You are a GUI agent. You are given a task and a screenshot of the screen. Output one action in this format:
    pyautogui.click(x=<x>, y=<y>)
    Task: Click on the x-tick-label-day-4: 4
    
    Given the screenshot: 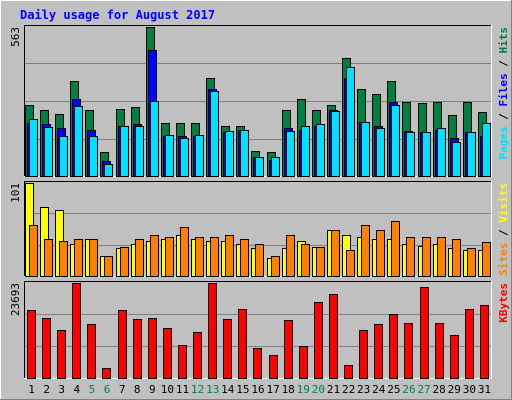 What is the action you would take?
    pyautogui.click(x=77, y=389)
    